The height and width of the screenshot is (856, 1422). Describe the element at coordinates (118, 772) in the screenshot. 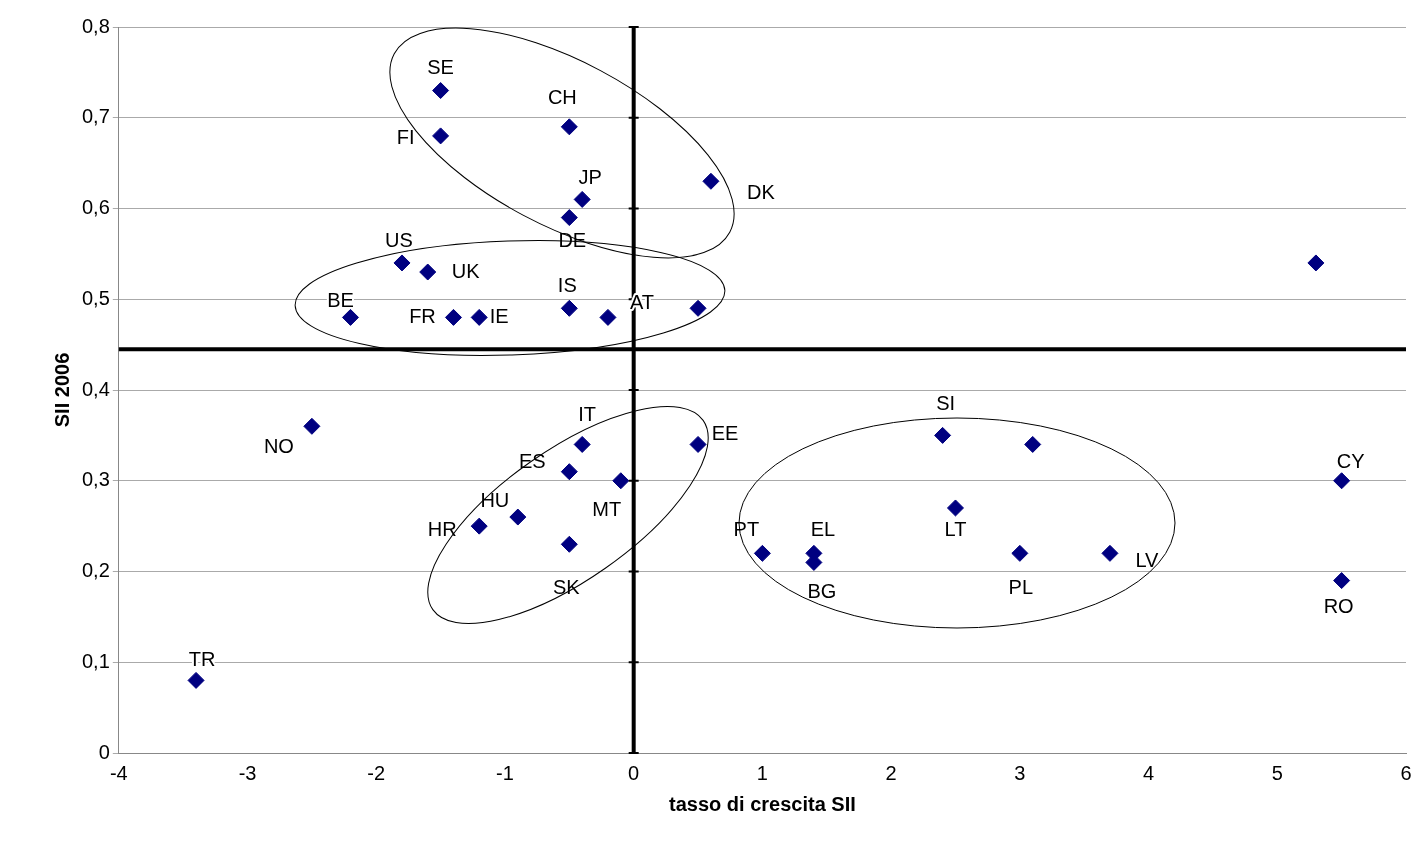

I see `x-tick-label: -4` at that location.